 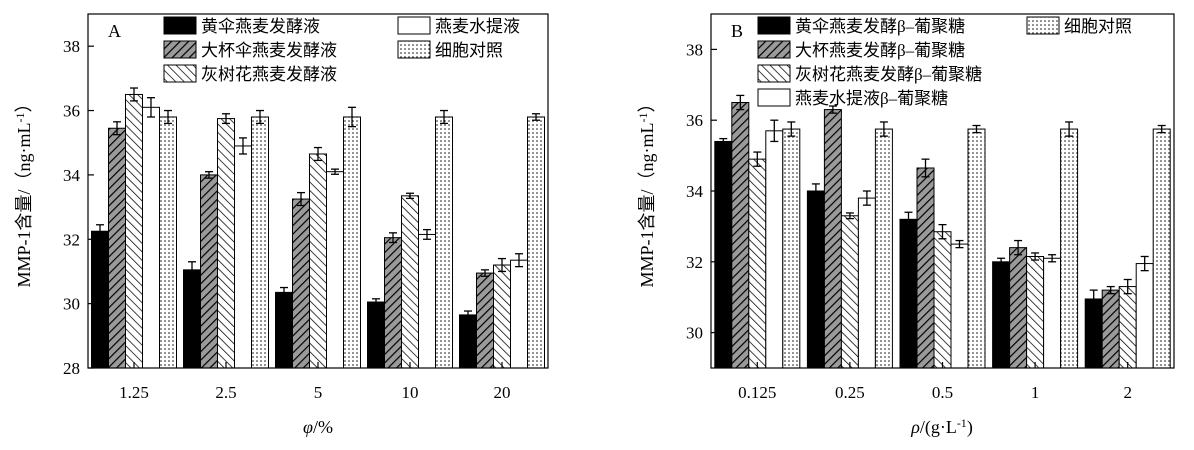 What do you see at coordinates (168, 242) in the screenshot?
I see `bar-5-1.25` at bounding box center [168, 242].